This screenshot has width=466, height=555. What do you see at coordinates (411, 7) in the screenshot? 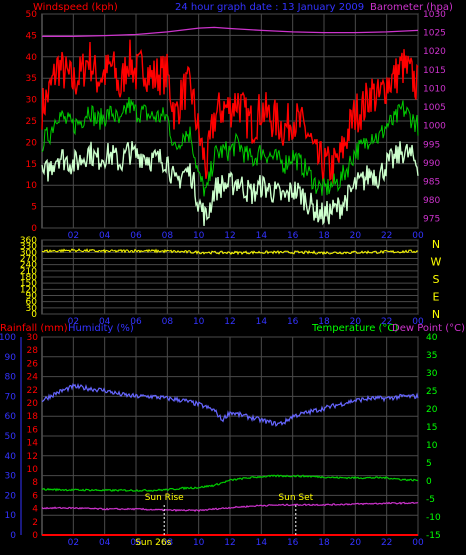
I see `barometer-title: Barometer (hpa)` at bounding box center [411, 7].